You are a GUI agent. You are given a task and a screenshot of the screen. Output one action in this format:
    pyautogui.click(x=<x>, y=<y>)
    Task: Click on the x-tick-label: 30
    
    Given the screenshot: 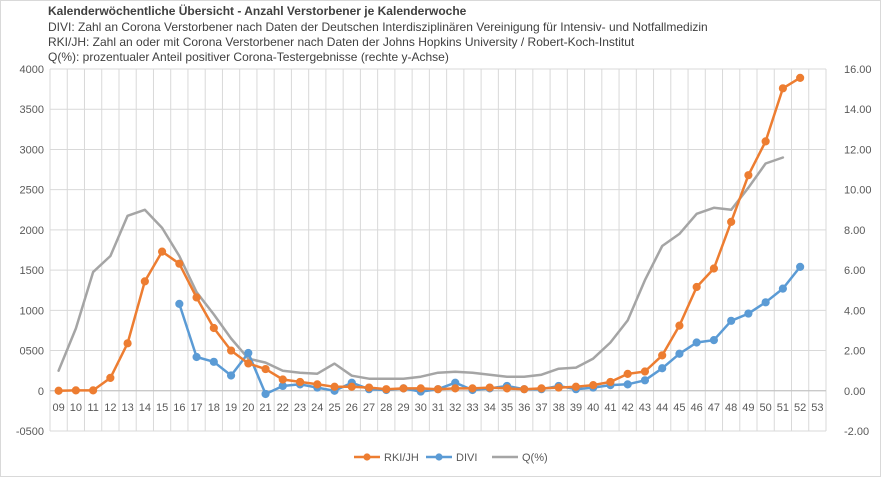 What is the action you would take?
    pyautogui.click(x=421, y=408)
    